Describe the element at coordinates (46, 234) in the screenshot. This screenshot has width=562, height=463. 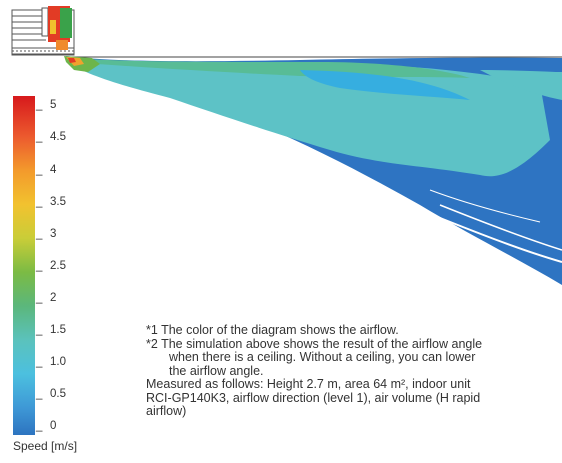
I see `legend-tick-3: _ 3` at that location.